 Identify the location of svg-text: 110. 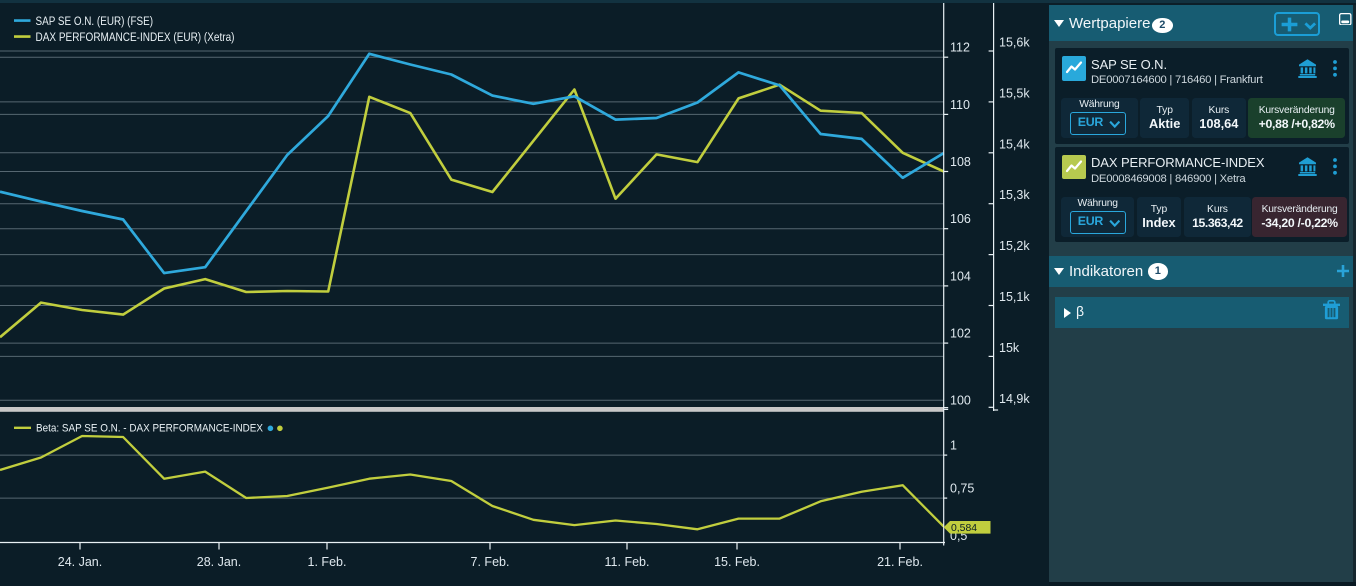
(960, 105).